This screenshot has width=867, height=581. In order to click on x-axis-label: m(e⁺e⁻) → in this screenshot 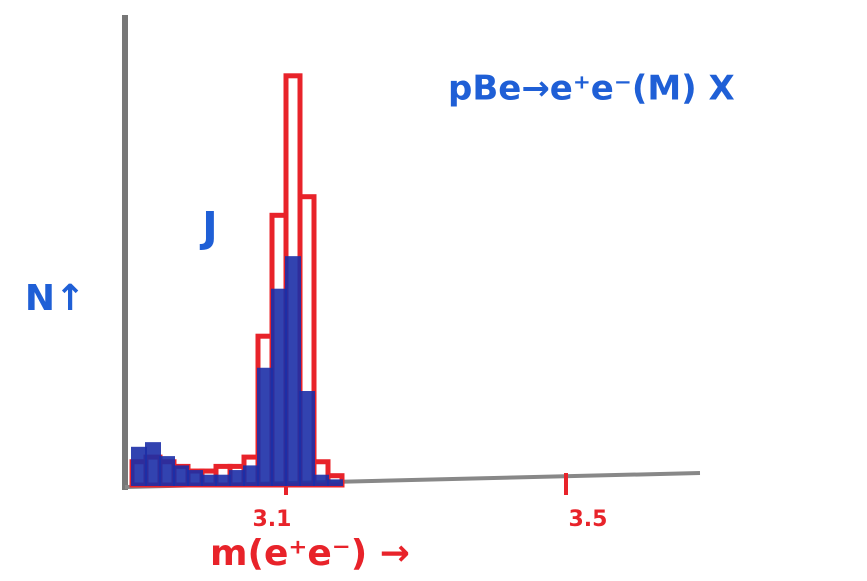, I will do `click(310, 553)`.